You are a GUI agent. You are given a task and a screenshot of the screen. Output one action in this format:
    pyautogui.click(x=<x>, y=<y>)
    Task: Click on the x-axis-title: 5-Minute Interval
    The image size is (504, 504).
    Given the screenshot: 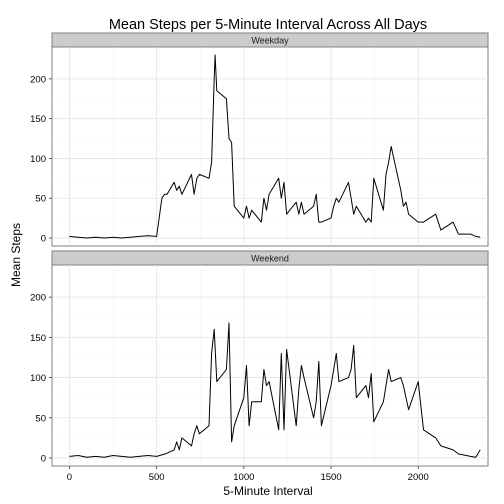 What is the action you would take?
    pyautogui.click(x=267, y=491)
    